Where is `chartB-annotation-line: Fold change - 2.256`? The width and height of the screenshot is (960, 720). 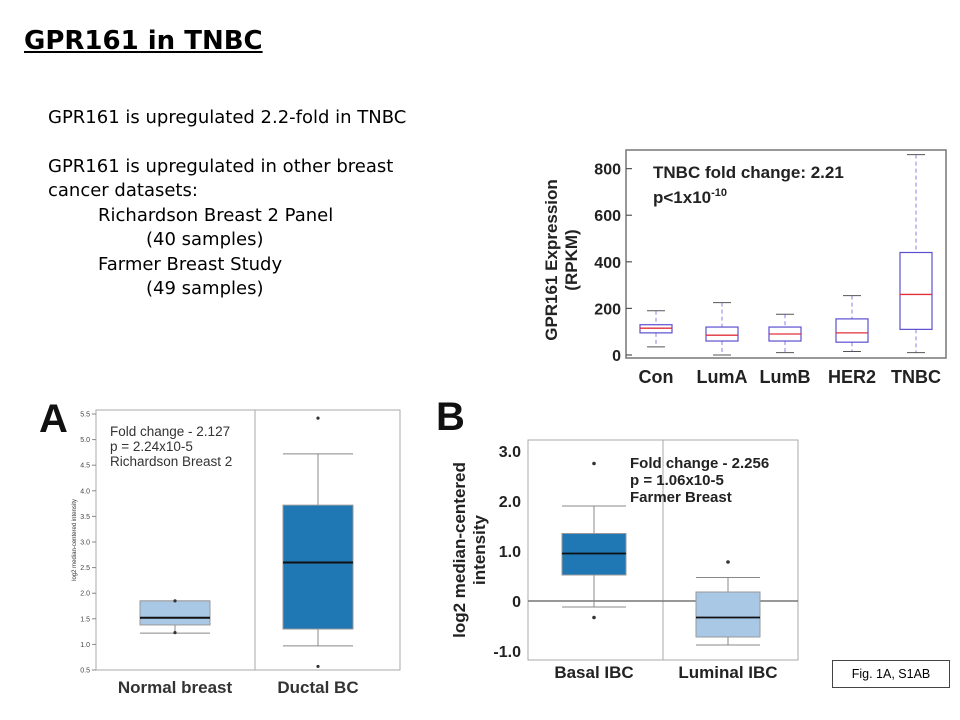
chartB-annotation-line: Fold change - 2.256 is located at coordinates (699, 463).